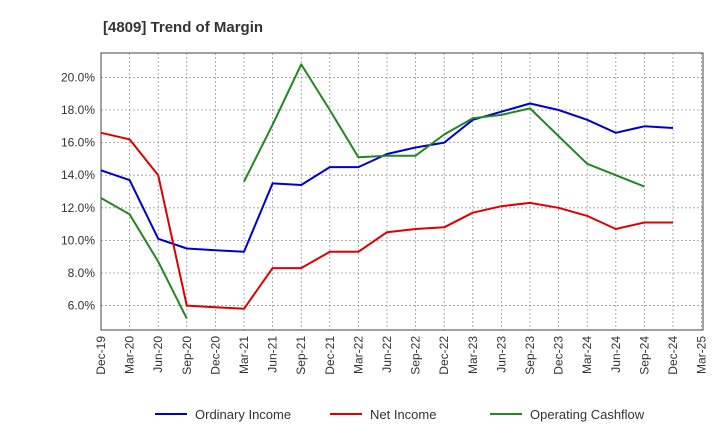  What do you see at coordinates (78, 208) in the screenshot?
I see `y-tick-label: 12.0%` at bounding box center [78, 208].